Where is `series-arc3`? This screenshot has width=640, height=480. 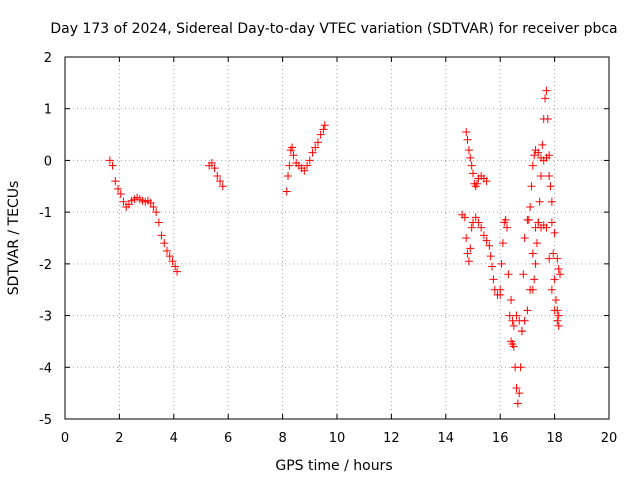
series-arc3 is located at coordinates (305, 158).